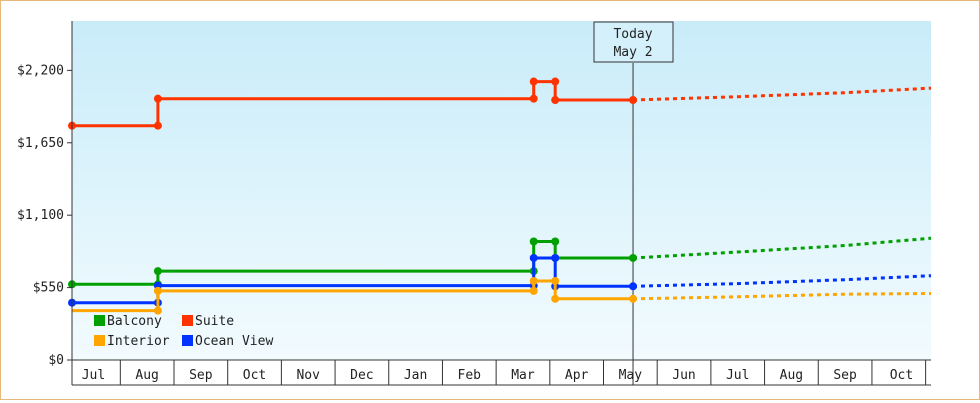 The height and width of the screenshot is (403, 980). Describe the element at coordinates (470, 375) in the screenshot. I see `x-tick-label: Feb` at that location.